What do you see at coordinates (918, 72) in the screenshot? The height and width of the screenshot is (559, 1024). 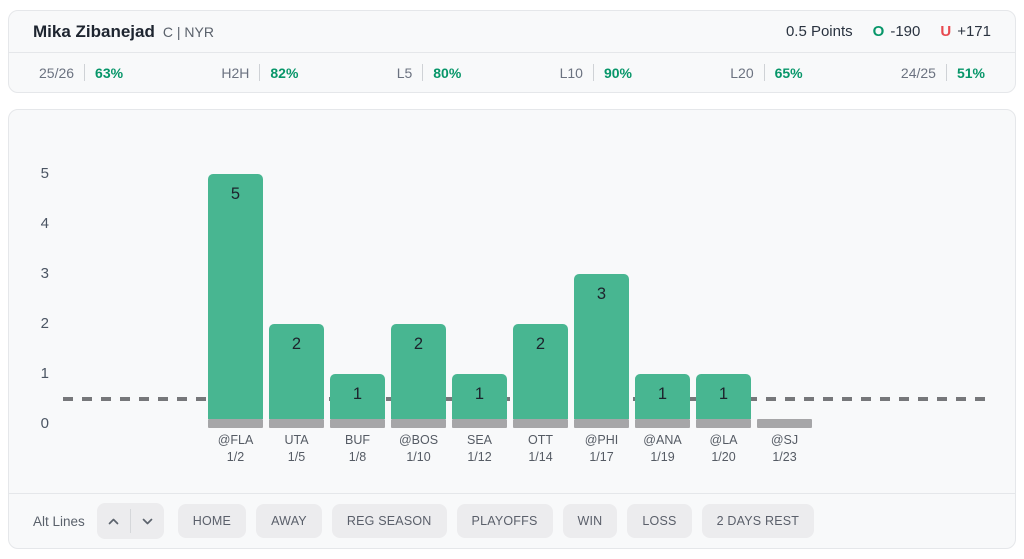 I see `stat-label: 24/25` at bounding box center [918, 72].